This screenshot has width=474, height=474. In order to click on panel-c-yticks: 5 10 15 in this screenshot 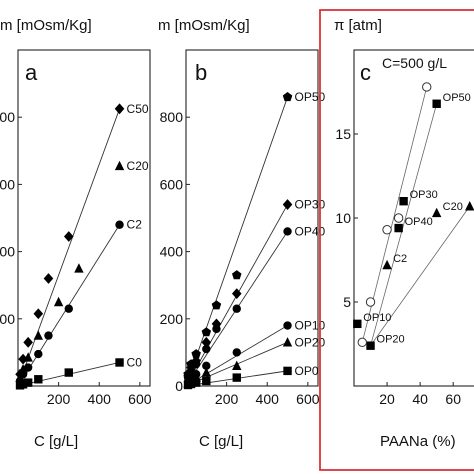, I will do `click(346, 218)`.